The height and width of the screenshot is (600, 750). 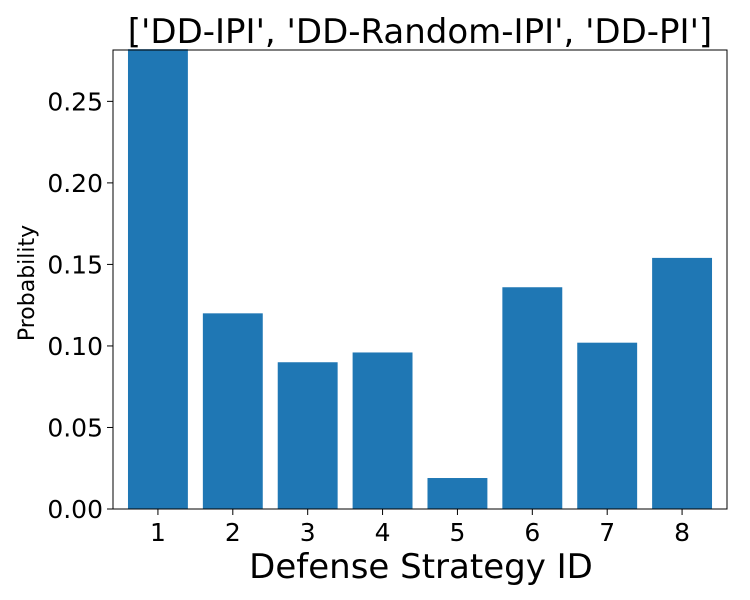 I want to click on y-tick-label: 0.20, so click(x=75, y=183).